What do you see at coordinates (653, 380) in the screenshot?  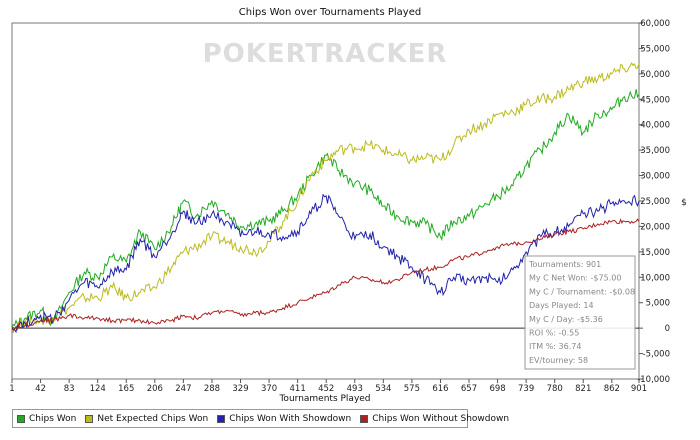 I see `y-tick-label: -10,000` at bounding box center [653, 380].